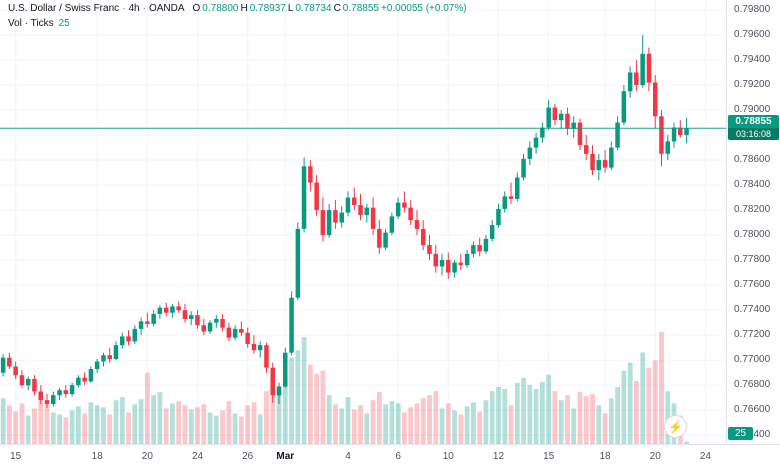  I want to click on time-axis: 15 18 20 24 26 Mar 4 6 10 12 15 18 20 24, so click(390, 457).